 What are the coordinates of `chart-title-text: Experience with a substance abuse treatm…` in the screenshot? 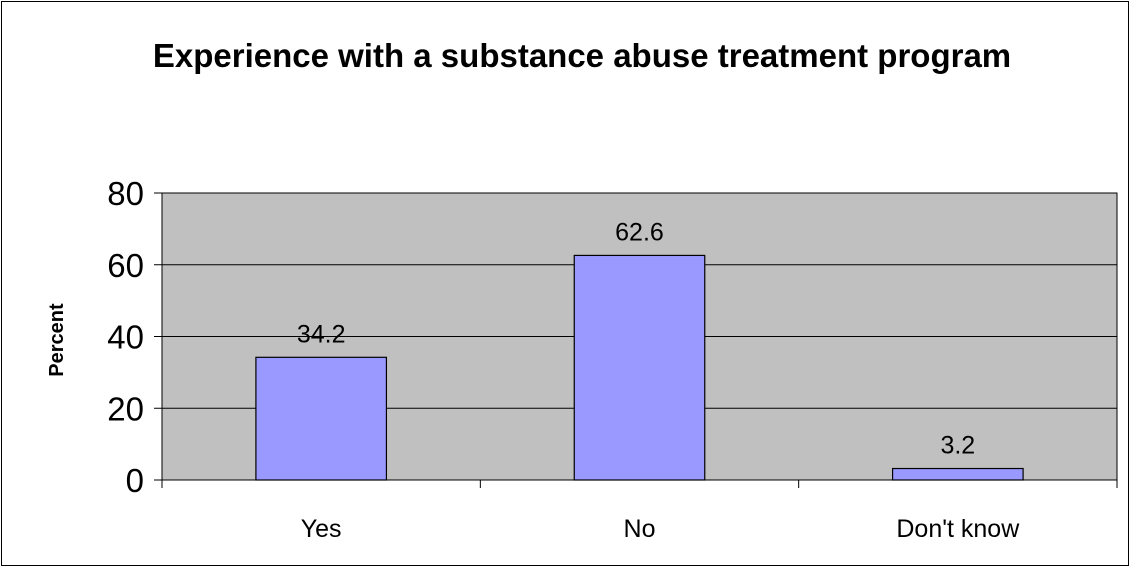 It's located at (582, 55).